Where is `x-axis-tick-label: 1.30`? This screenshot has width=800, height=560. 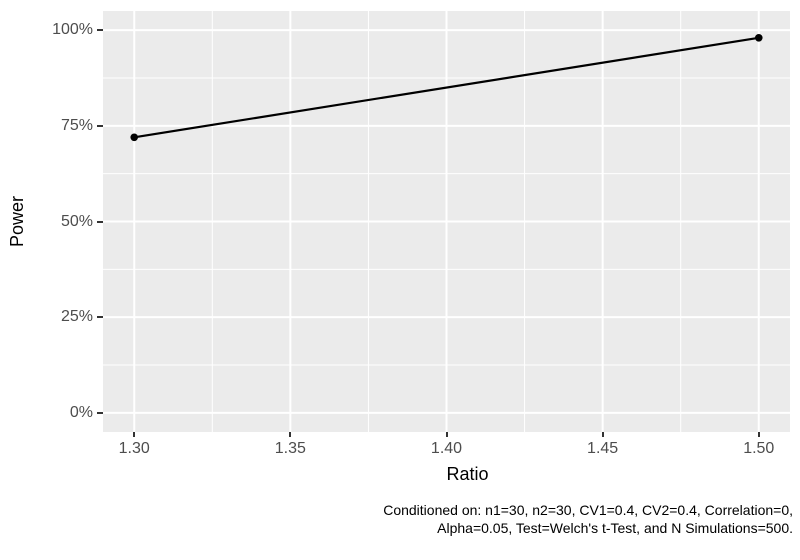 x-axis-tick-label: 1.30 is located at coordinates (134, 448).